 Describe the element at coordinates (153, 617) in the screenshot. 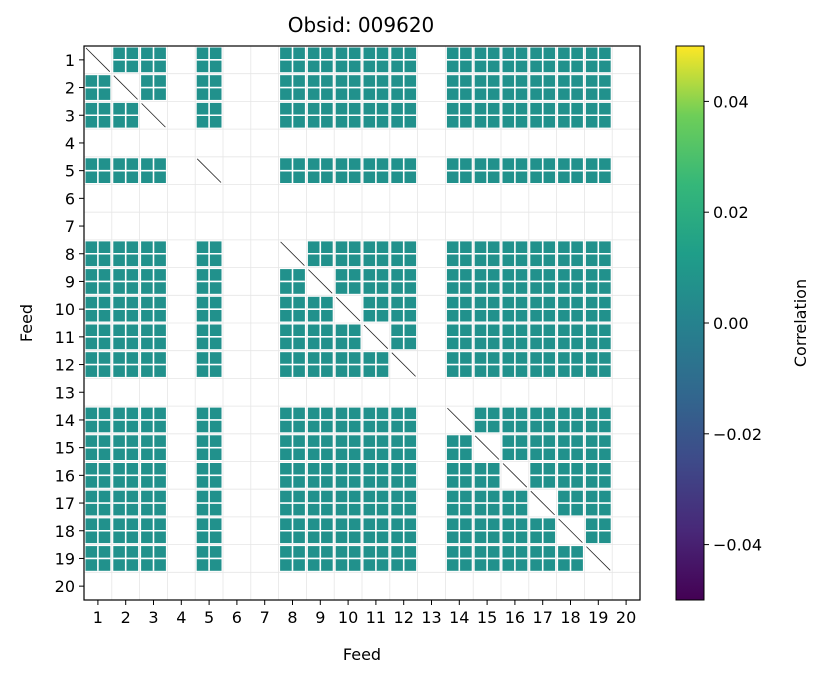

I see `x-tick-label: 3` at that location.